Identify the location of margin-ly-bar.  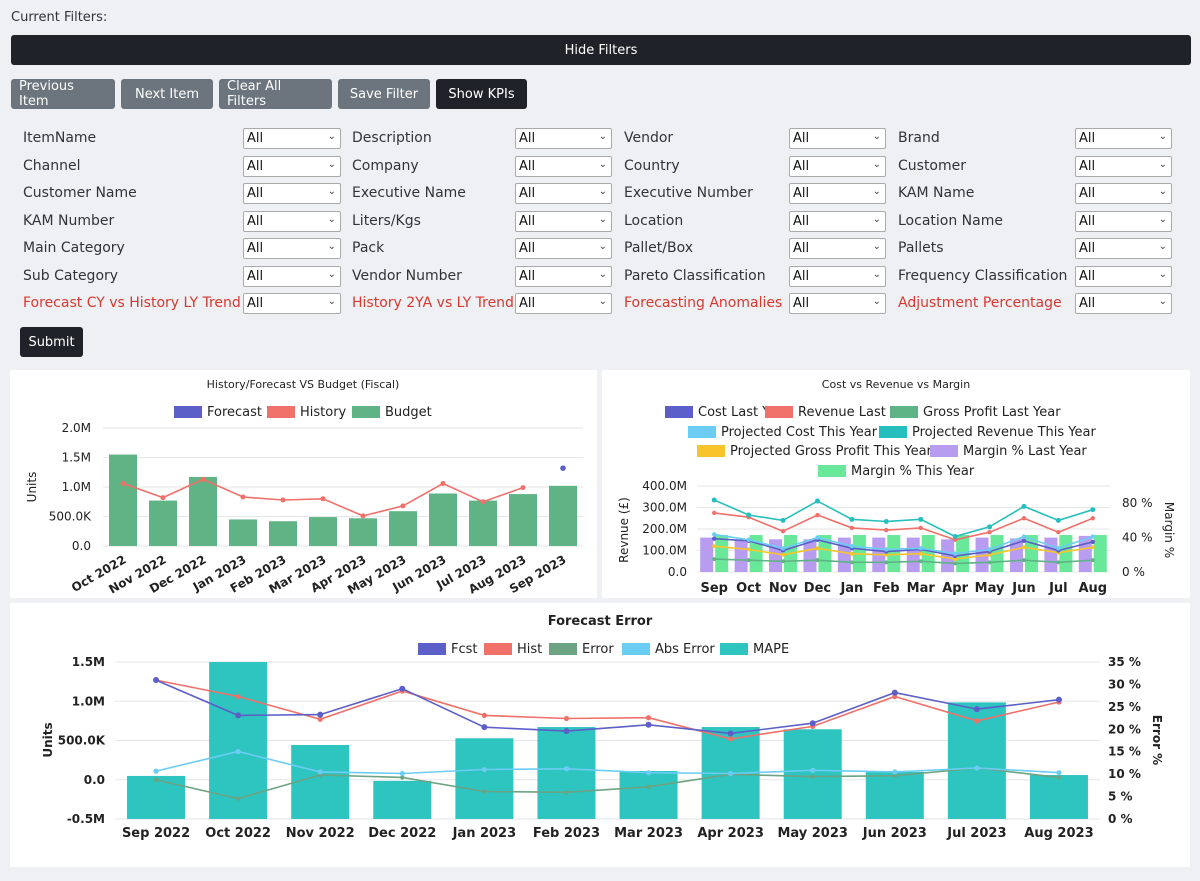
(741, 556).